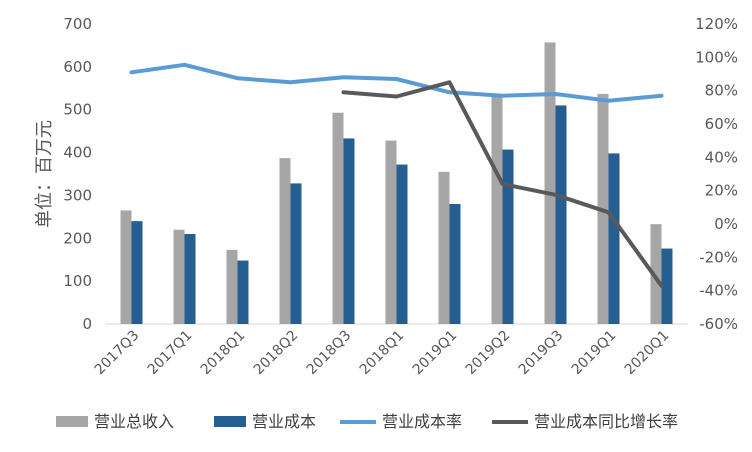 This screenshot has width=752, height=452. I want to click on legend-item-revenue: 营业总收入, so click(115, 421).